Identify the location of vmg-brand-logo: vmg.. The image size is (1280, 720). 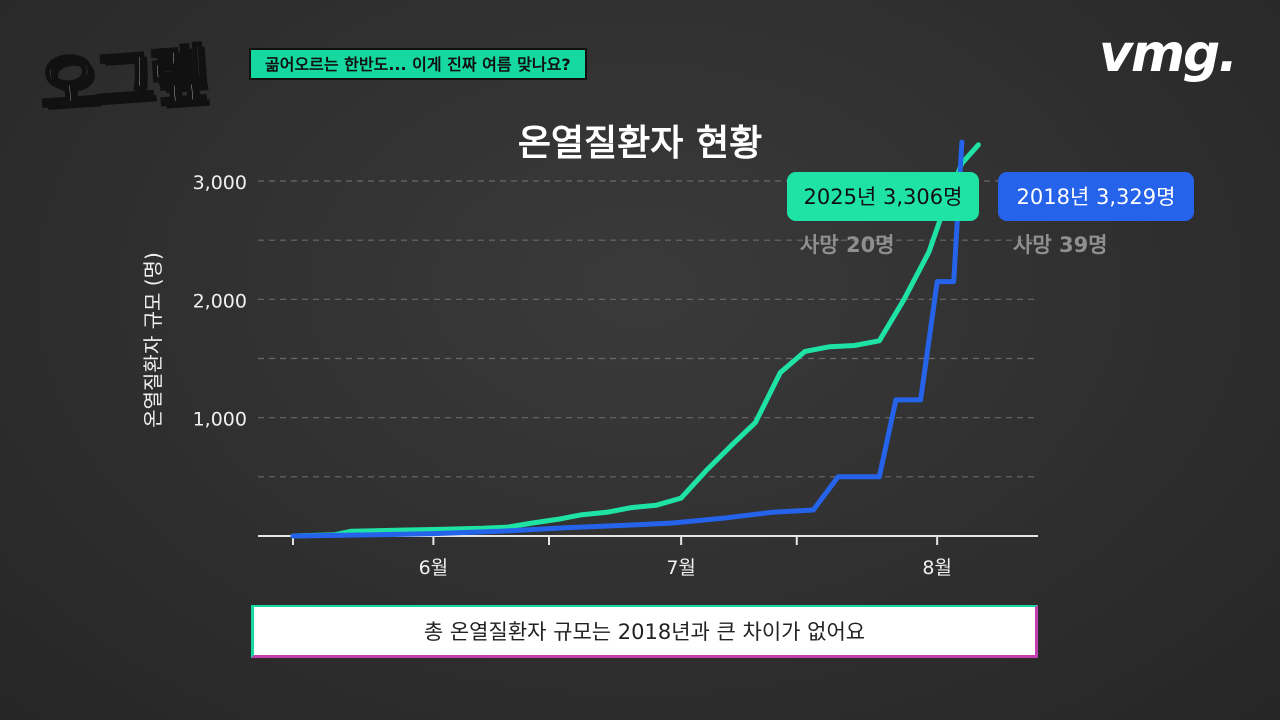
(1168, 54).